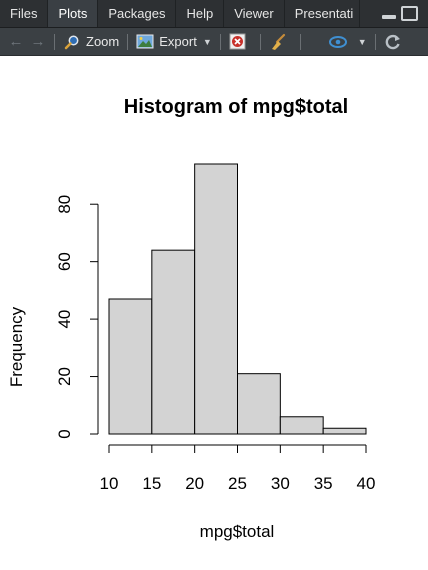 The height and width of the screenshot is (570, 428). What do you see at coordinates (200, 13) in the screenshot?
I see `tab-help: Help` at bounding box center [200, 13].